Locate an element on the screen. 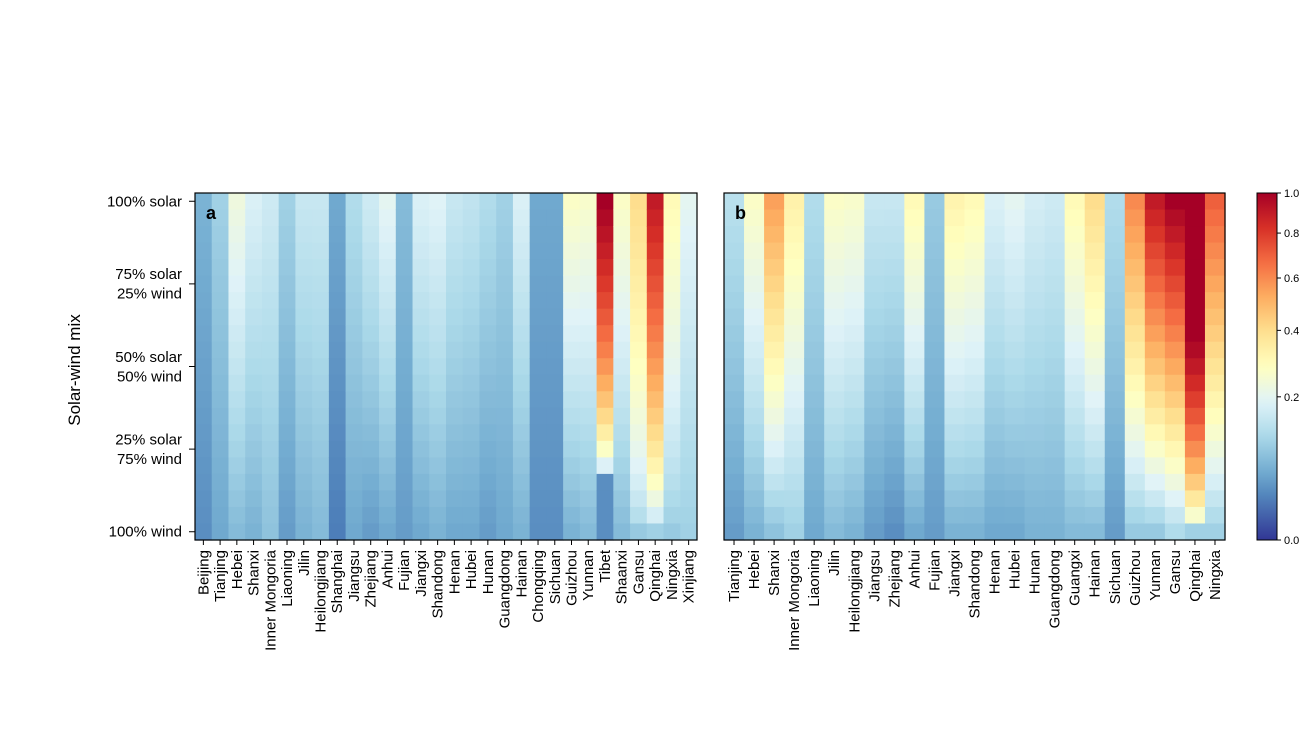 The width and height of the screenshot is (1312, 738). x-tick-label: Xinjiang is located at coordinates (689, 576).